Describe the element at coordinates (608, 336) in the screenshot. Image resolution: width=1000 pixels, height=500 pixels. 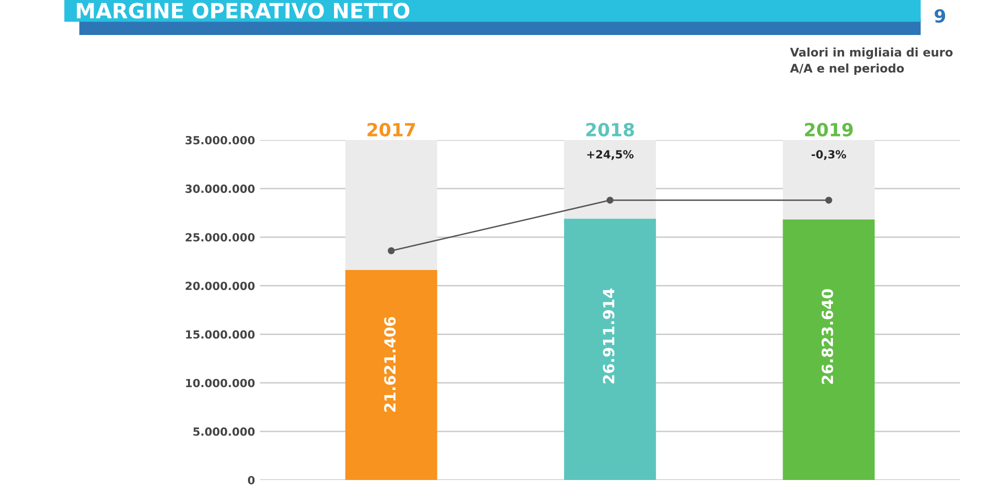
I see `data-label: 26.911.914` at that location.